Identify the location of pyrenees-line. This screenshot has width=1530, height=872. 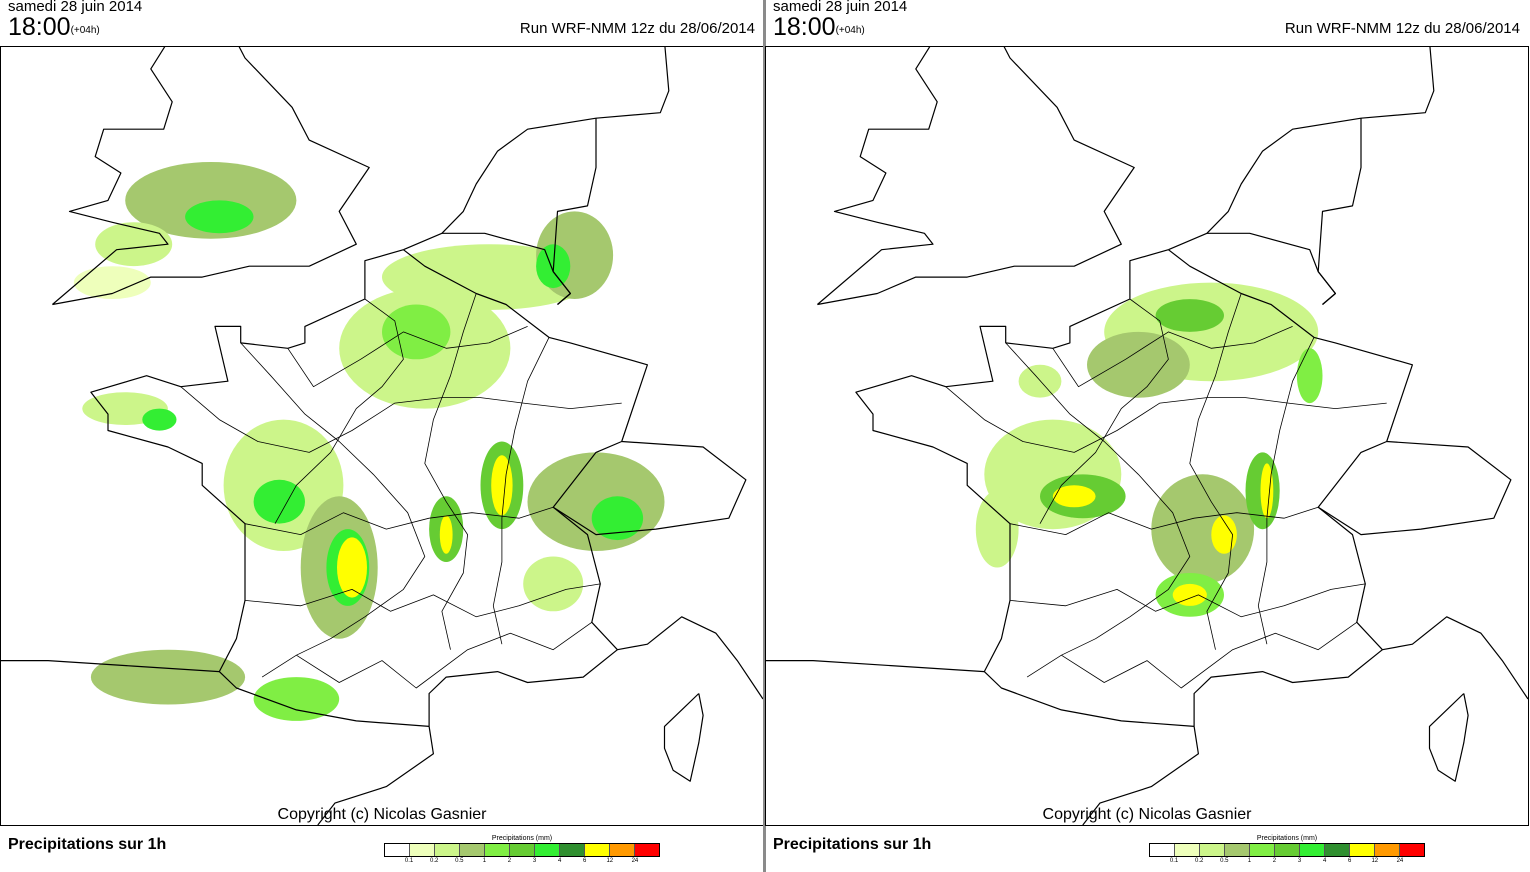
(324, 699).